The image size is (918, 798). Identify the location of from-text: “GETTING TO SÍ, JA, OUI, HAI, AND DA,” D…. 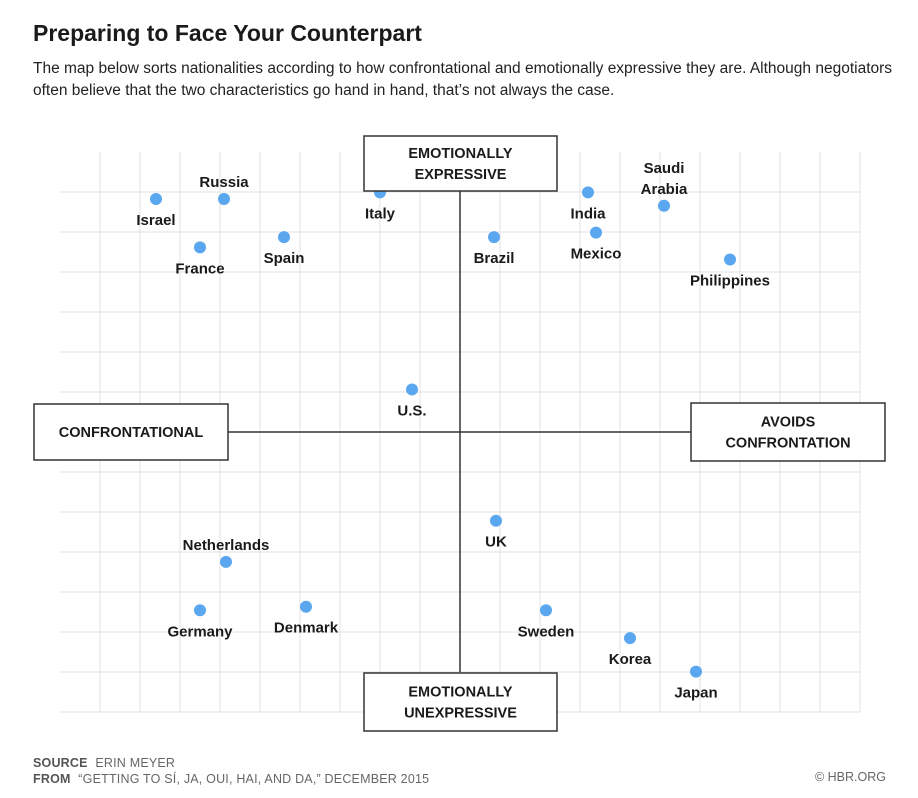
(254, 779).